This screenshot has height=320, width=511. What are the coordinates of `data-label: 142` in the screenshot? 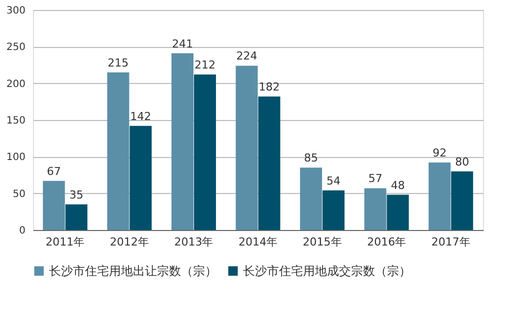 It's located at (141, 116).